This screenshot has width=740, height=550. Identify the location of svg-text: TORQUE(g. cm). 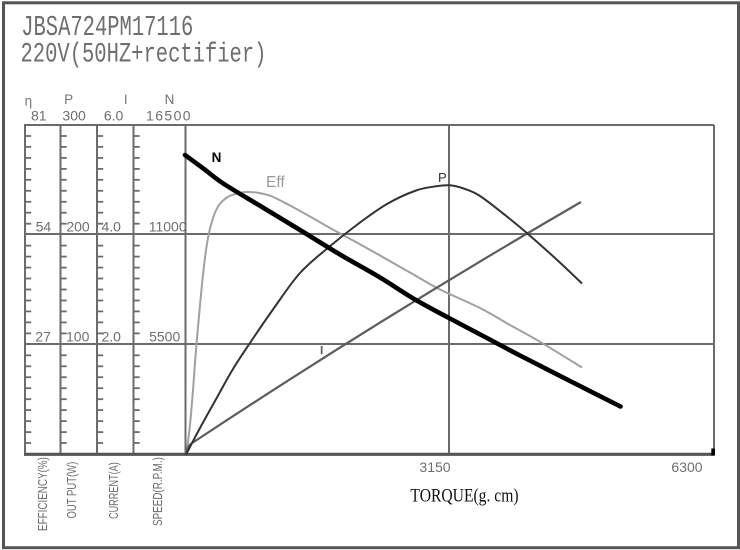
(464, 495).